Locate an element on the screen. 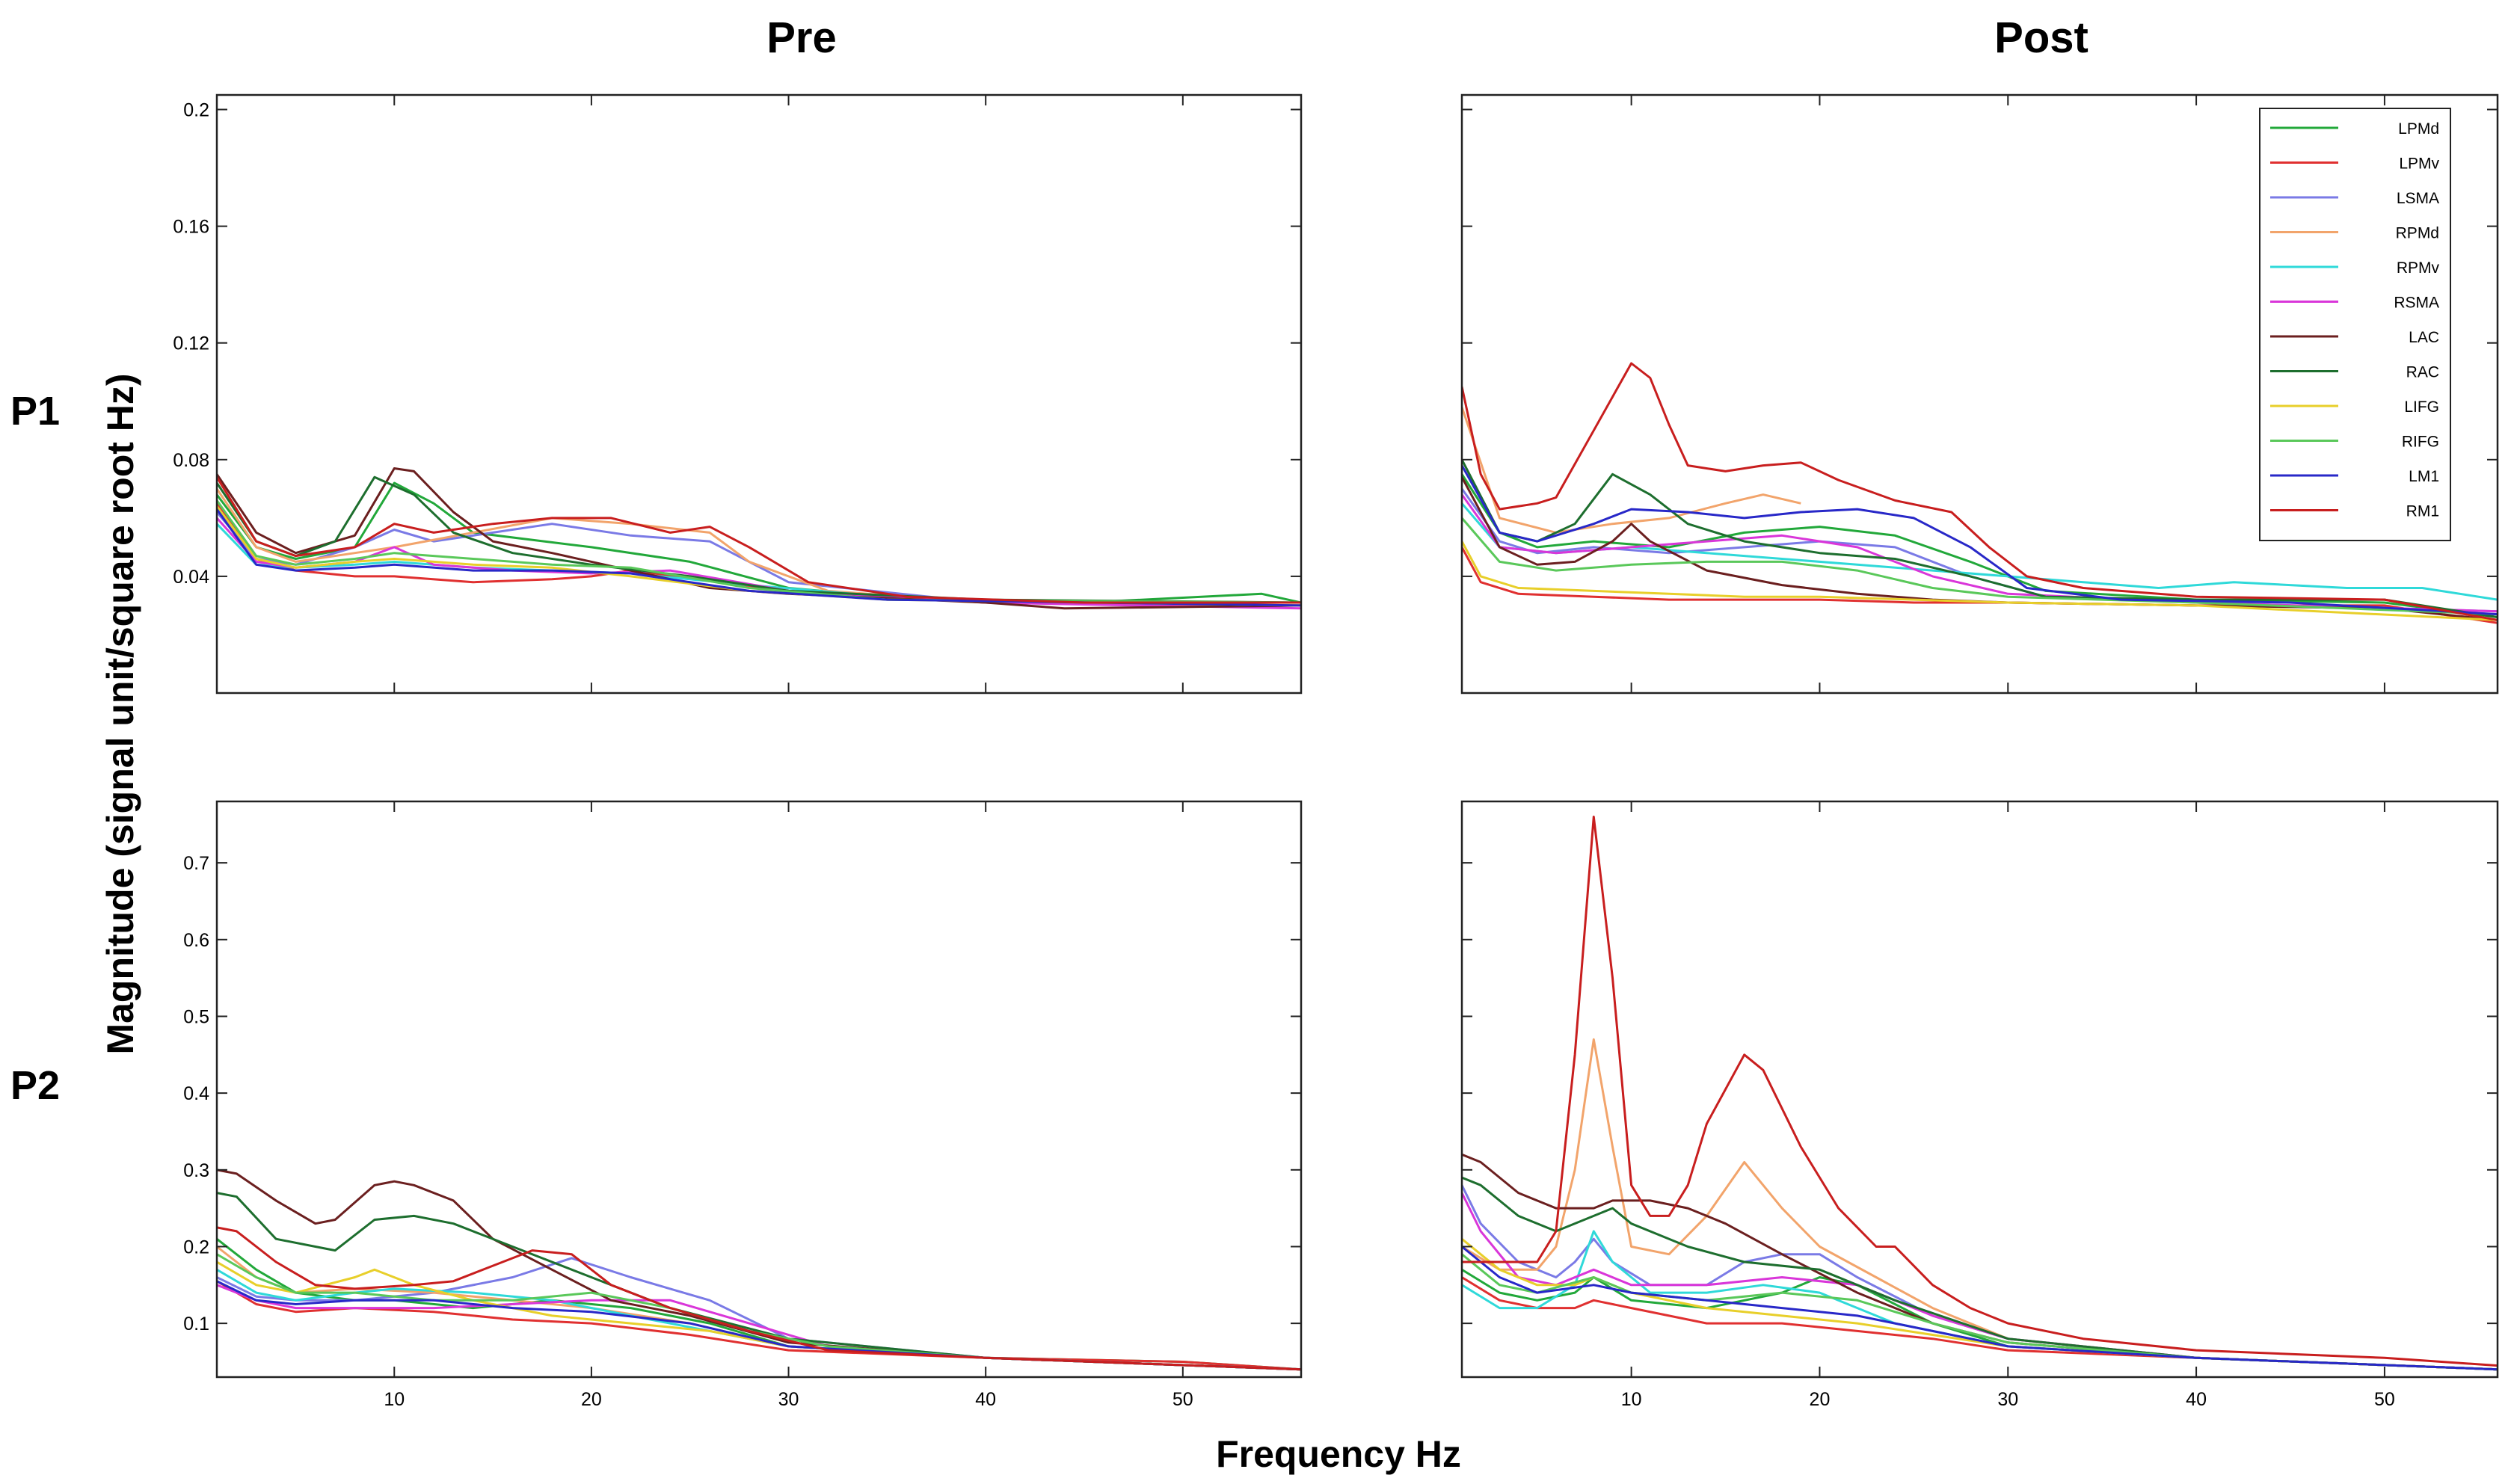  legend-label-rsma: RSMA is located at coordinates (2417, 303).